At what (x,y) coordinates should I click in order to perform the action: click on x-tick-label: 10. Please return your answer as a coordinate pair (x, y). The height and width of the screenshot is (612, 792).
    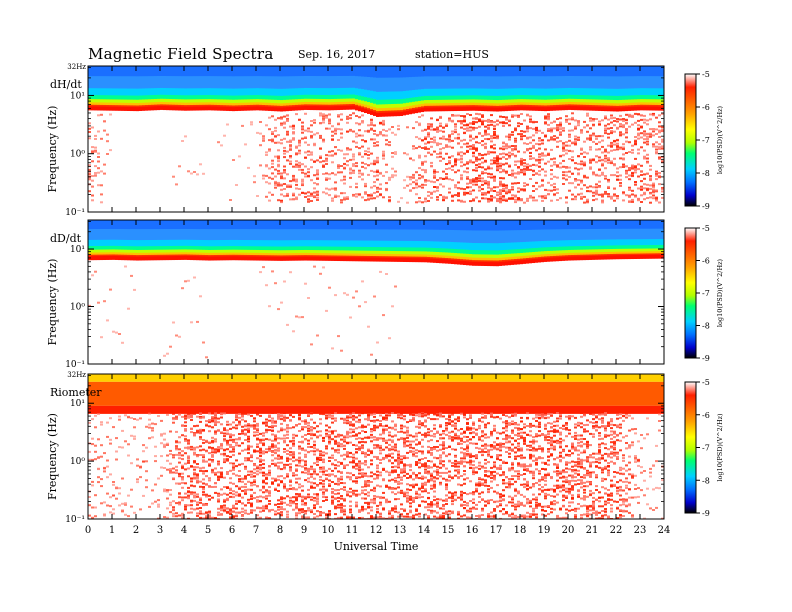
    Looking at the image, I should click on (328, 530).